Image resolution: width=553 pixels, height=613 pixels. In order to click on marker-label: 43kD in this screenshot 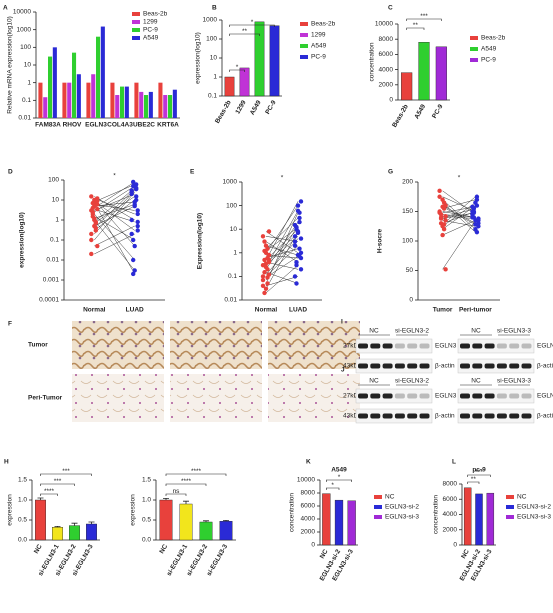, I will do `click(350, 366)`.